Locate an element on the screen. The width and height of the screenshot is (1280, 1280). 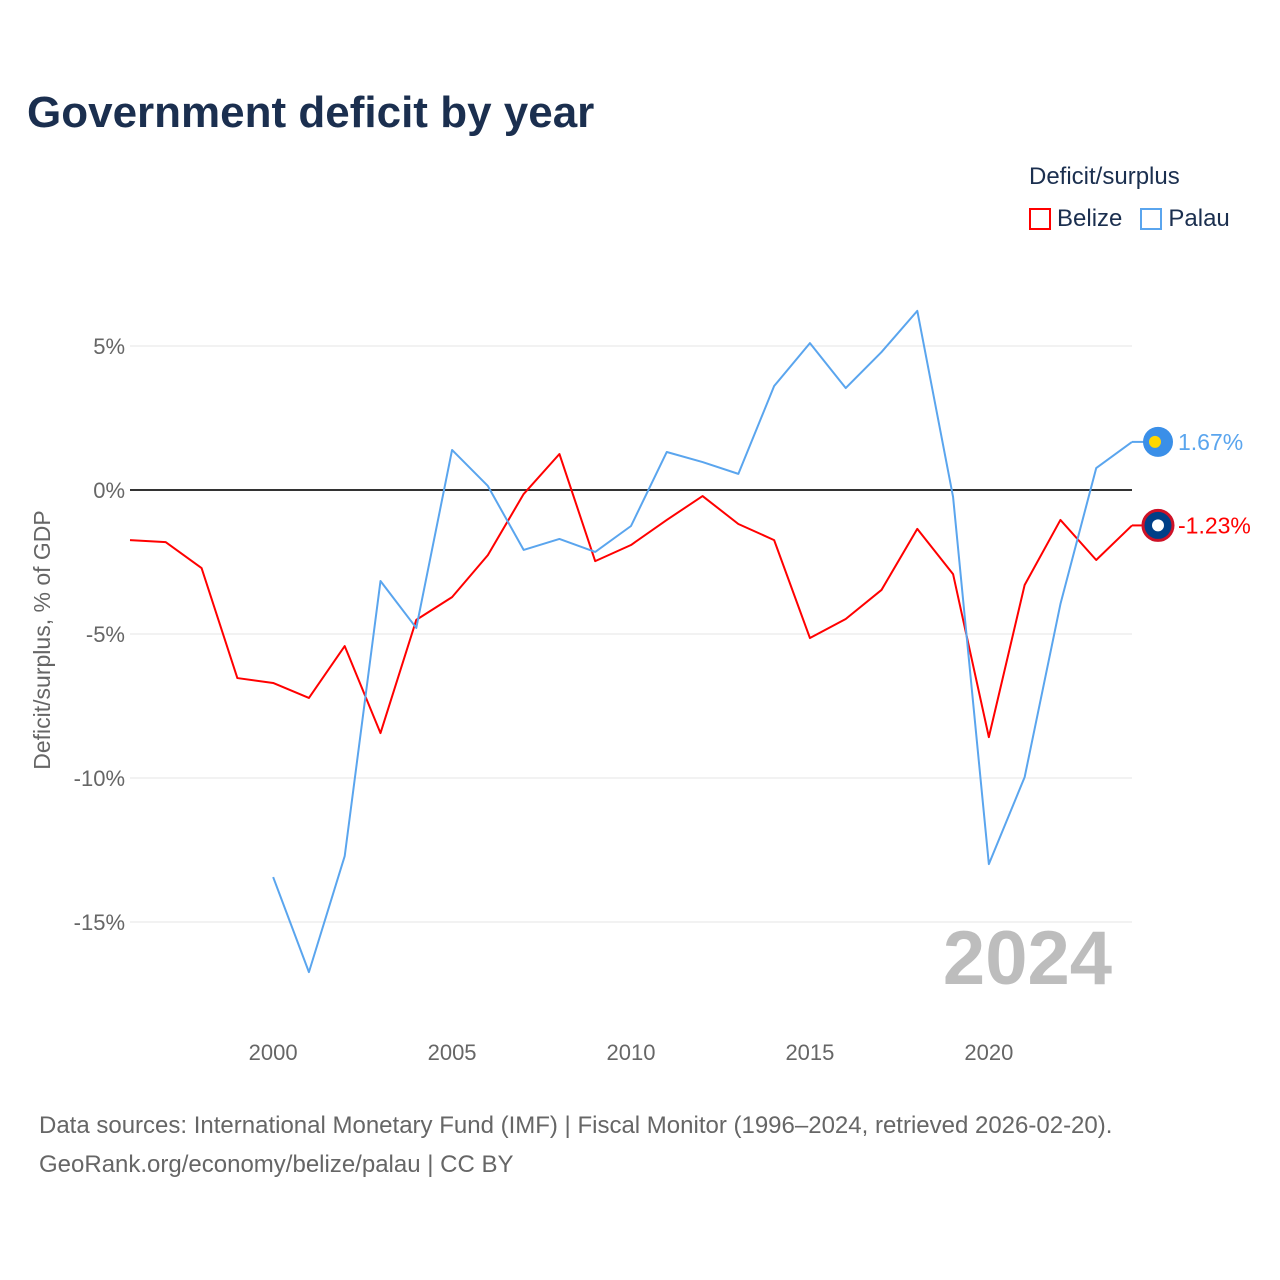
x-tick-label: 2015 is located at coordinates (809, 1052).